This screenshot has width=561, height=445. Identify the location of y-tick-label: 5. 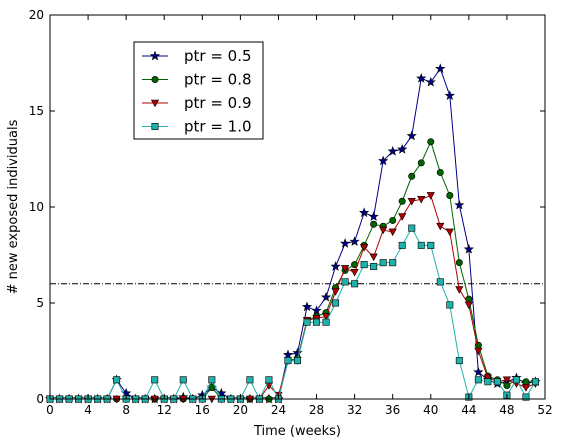
(40, 303).